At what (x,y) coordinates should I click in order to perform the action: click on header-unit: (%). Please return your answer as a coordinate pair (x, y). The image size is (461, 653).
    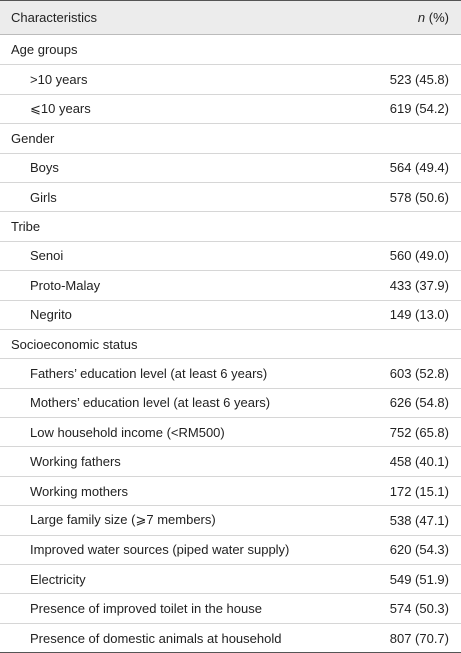
    Looking at the image, I should click on (438, 17).